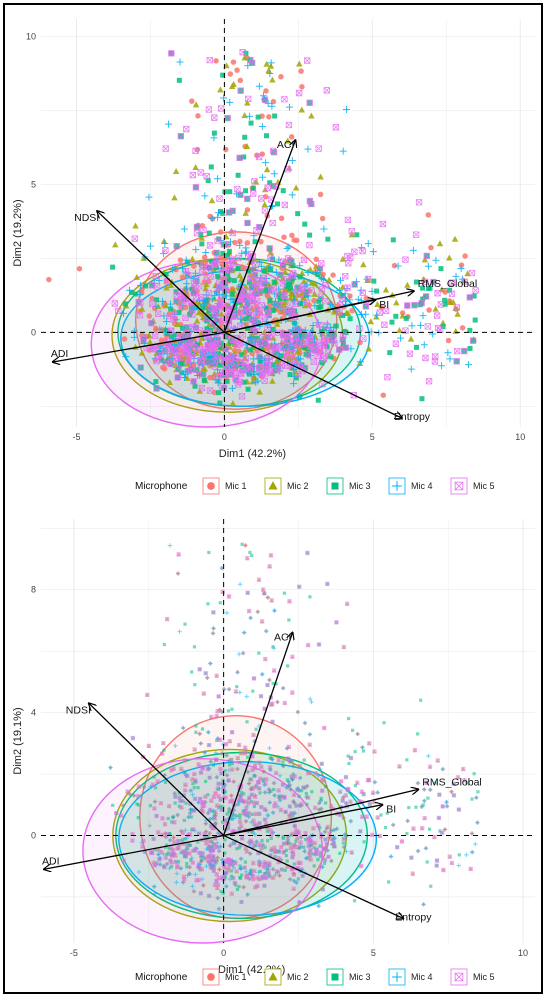 The height and width of the screenshot is (1000, 550). What do you see at coordinates (223, 953) in the screenshot?
I see `x-tick-label: 0` at bounding box center [223, 953].